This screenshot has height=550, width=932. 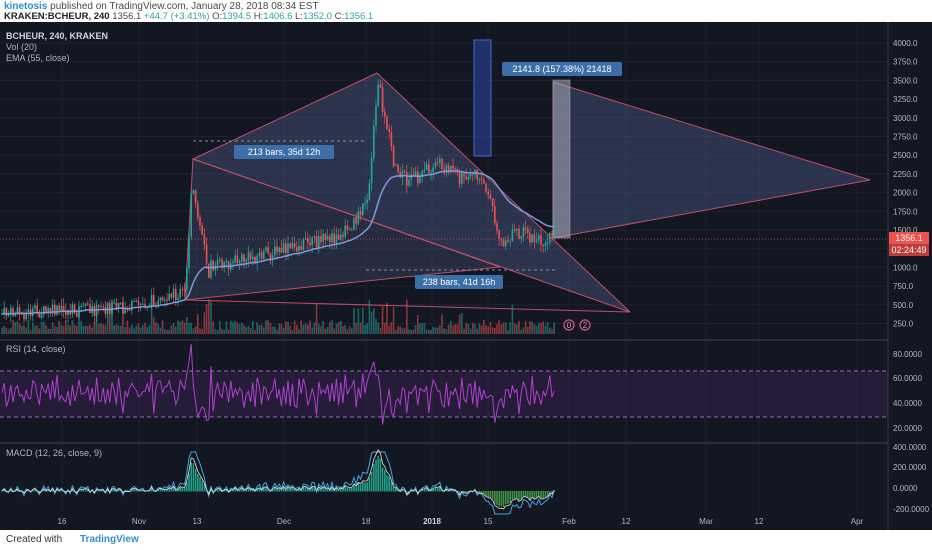 I want to click on date-range-box, so click(x=482, y=98).